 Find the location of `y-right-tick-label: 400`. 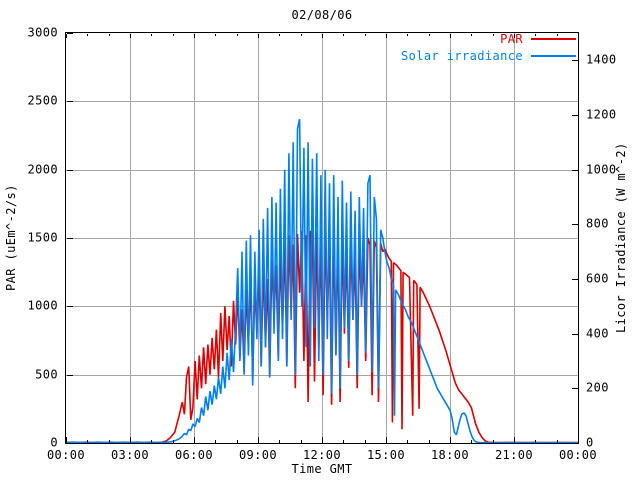

y-right-tick-label: 400 is located at coordinates (597, 332).